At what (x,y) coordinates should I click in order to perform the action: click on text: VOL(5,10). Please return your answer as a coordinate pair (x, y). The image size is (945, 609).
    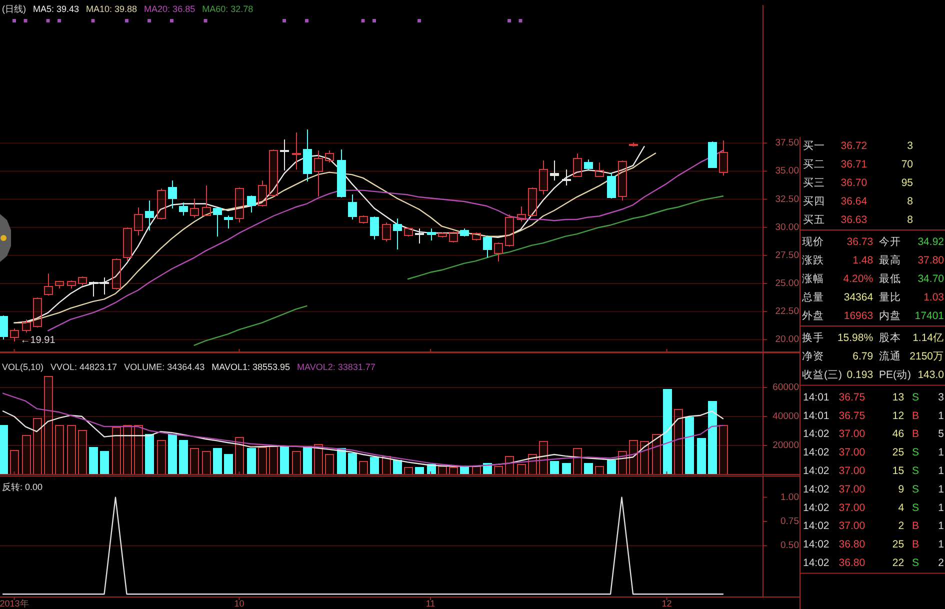
    Looking at the image, I should click on (23, 367).